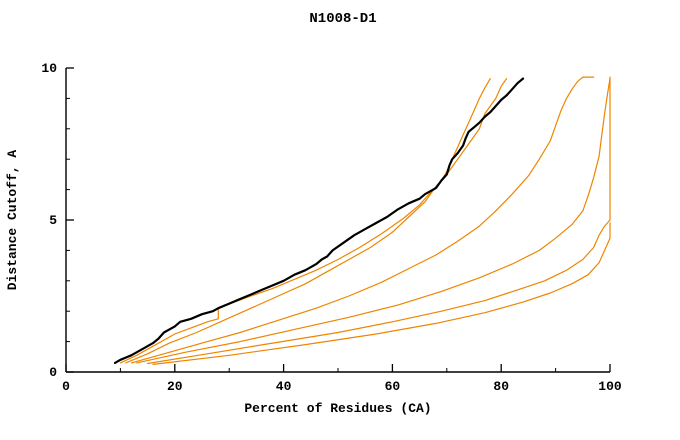 Image resolution: width=680 pixels, height=440 pixels. I want to click on x-tick-label: 20, so click(175, 386).